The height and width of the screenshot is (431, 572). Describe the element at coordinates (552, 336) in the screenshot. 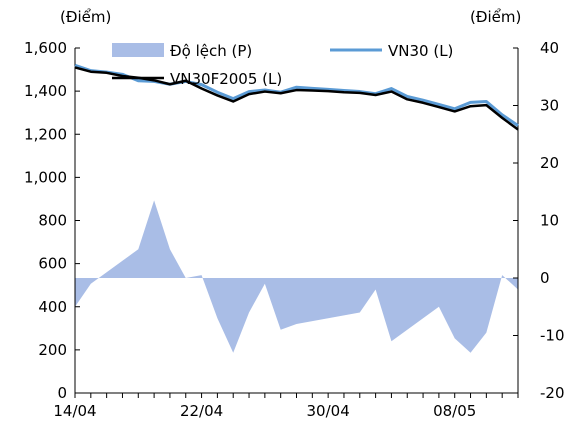

I see `right-axis-tick-label: -10` at that location.